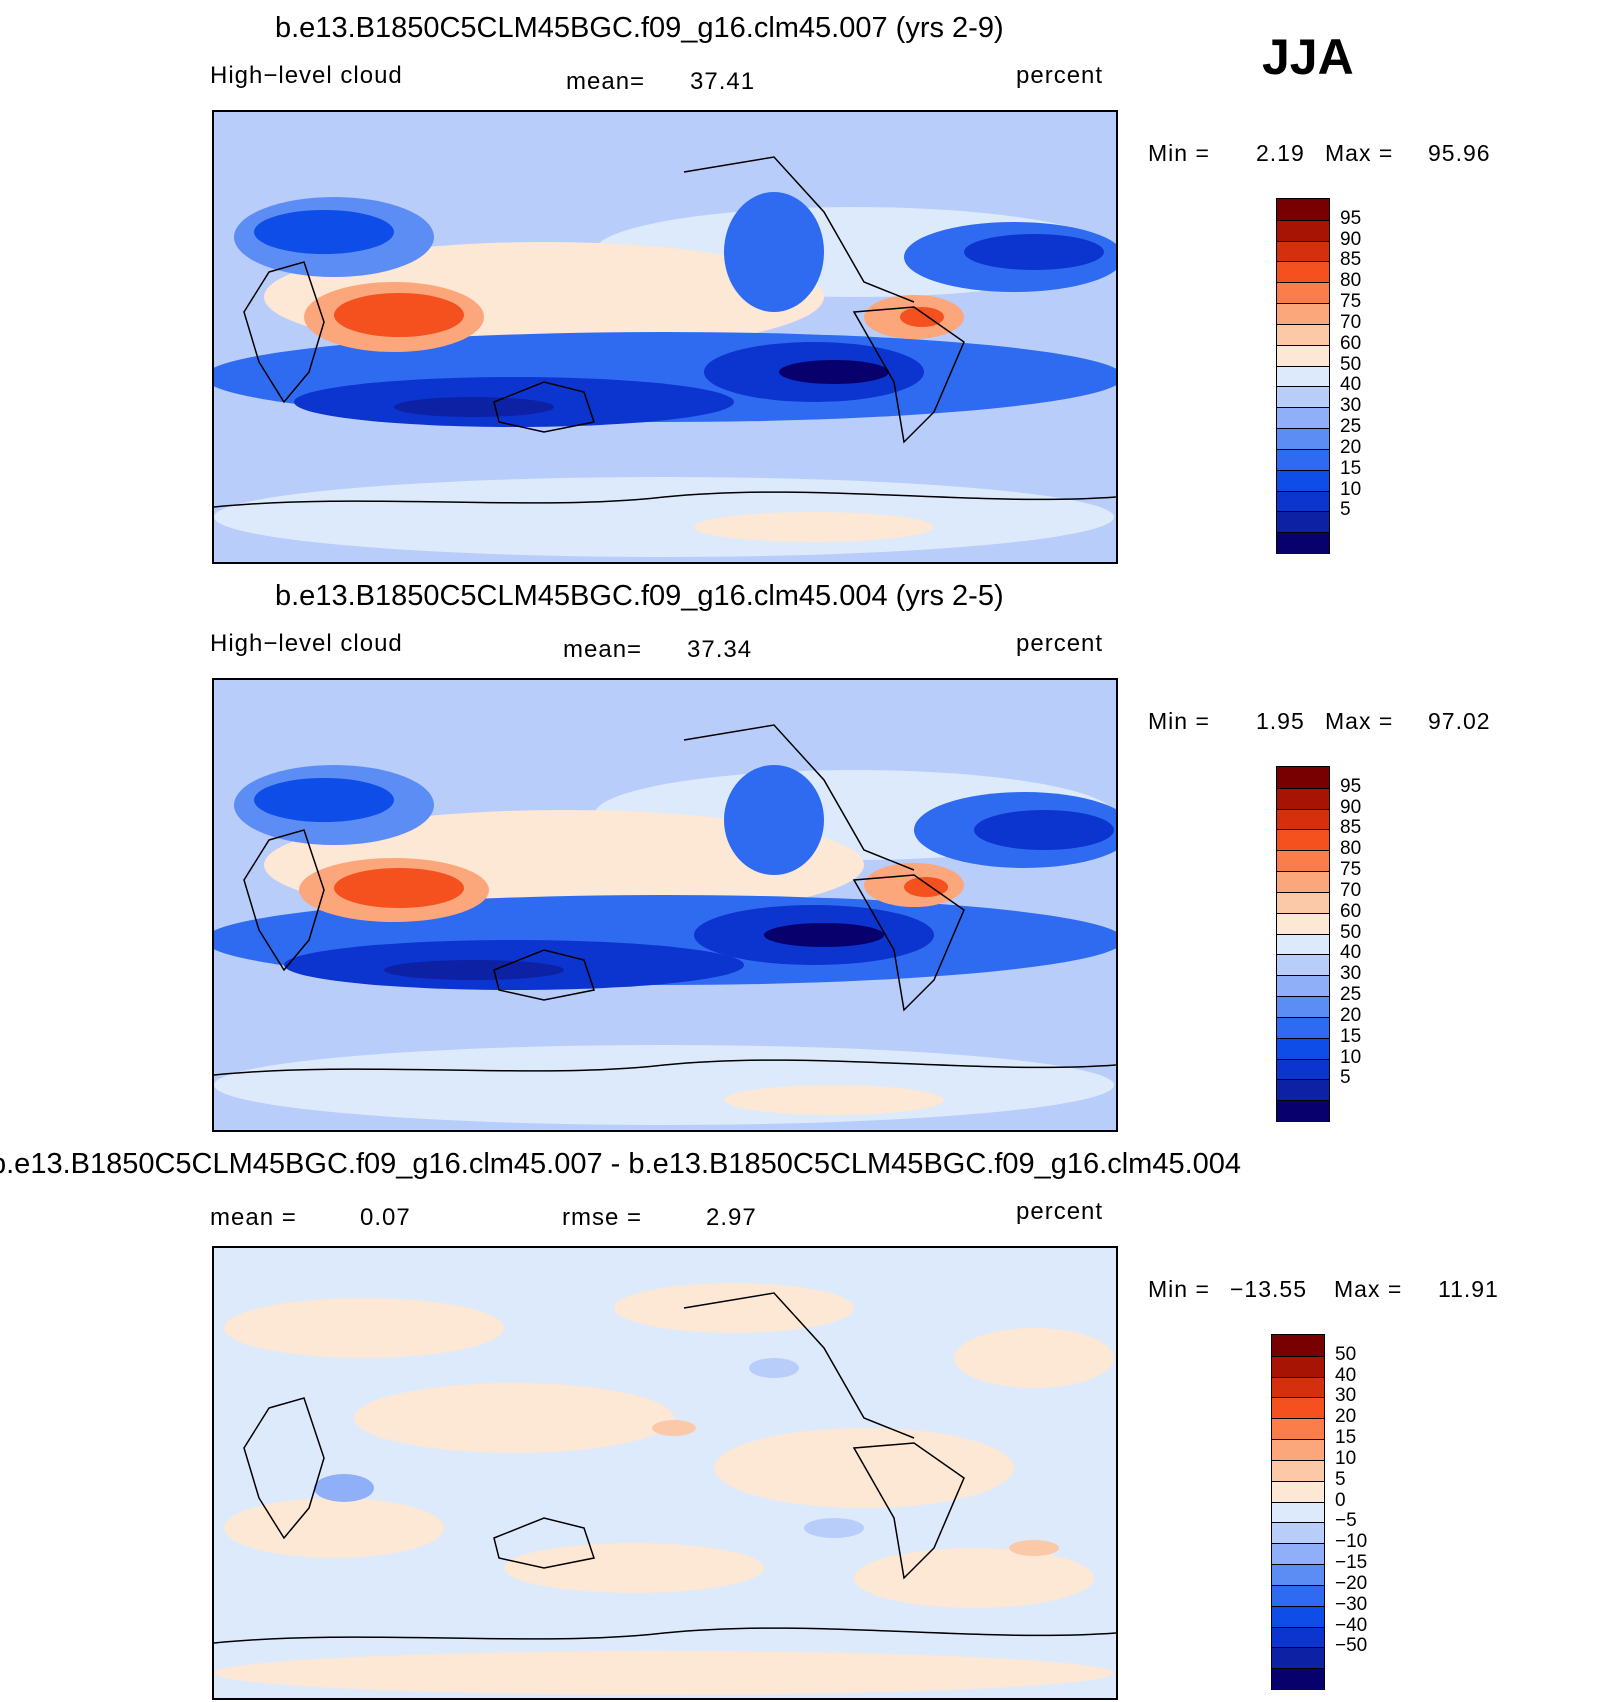 Image resolution: width=1605 pixels, height=1702 pixels. Describe the element at coordinates (1351, 1625) in the screenshot. I see `colorbar-tick-label: −40` at that location.